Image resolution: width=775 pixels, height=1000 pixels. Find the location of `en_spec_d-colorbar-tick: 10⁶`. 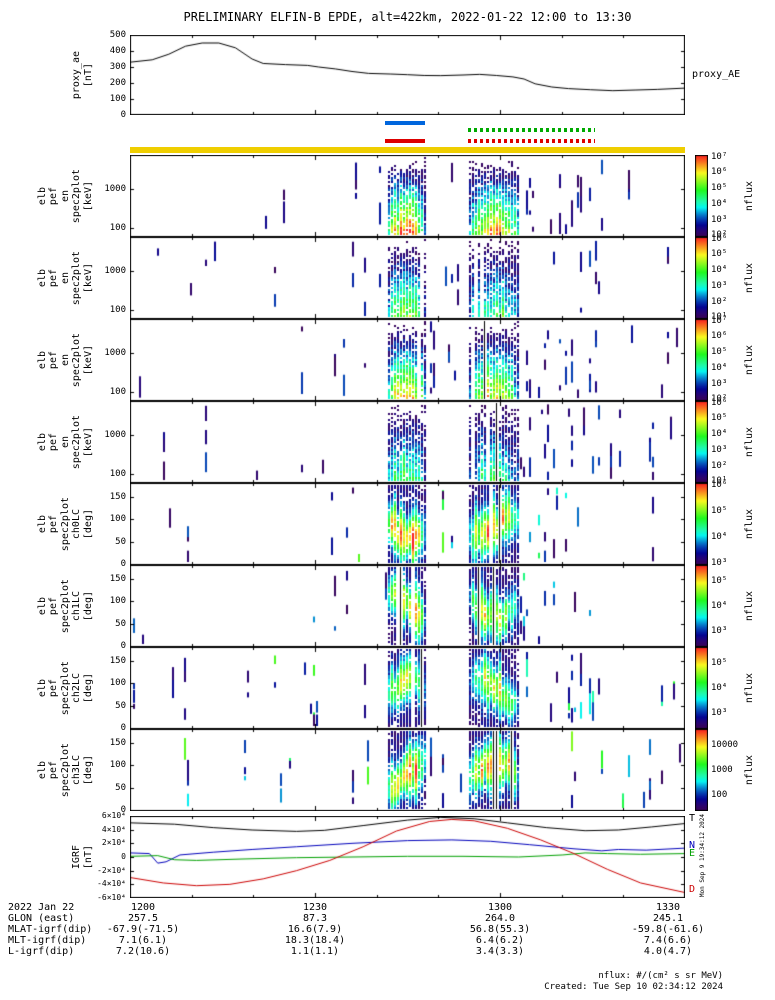

en_spec_d-colorbar-tick: 10⁶ is located at coordinates (719, 402).